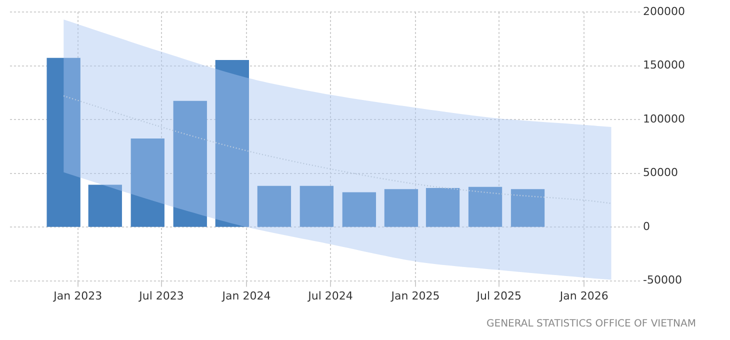 This screenshot has height=340, width=730. I want to click on x-tick-label: Jul 2023, so click(161, 295).